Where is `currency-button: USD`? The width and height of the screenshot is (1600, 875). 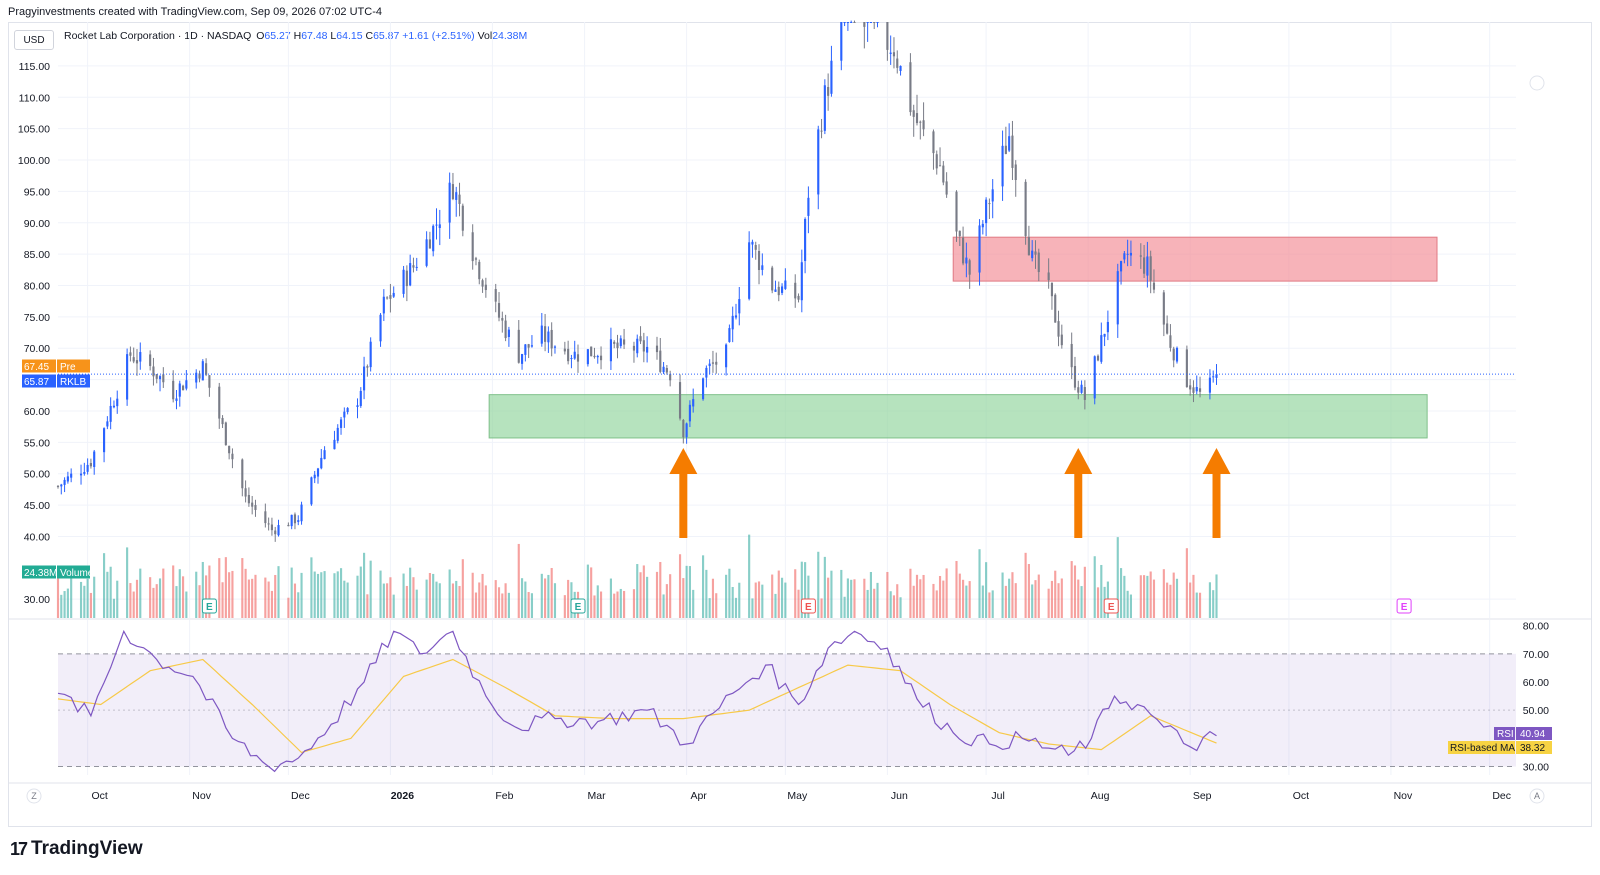 currency-button: USD is located at coordinates (34, 40).